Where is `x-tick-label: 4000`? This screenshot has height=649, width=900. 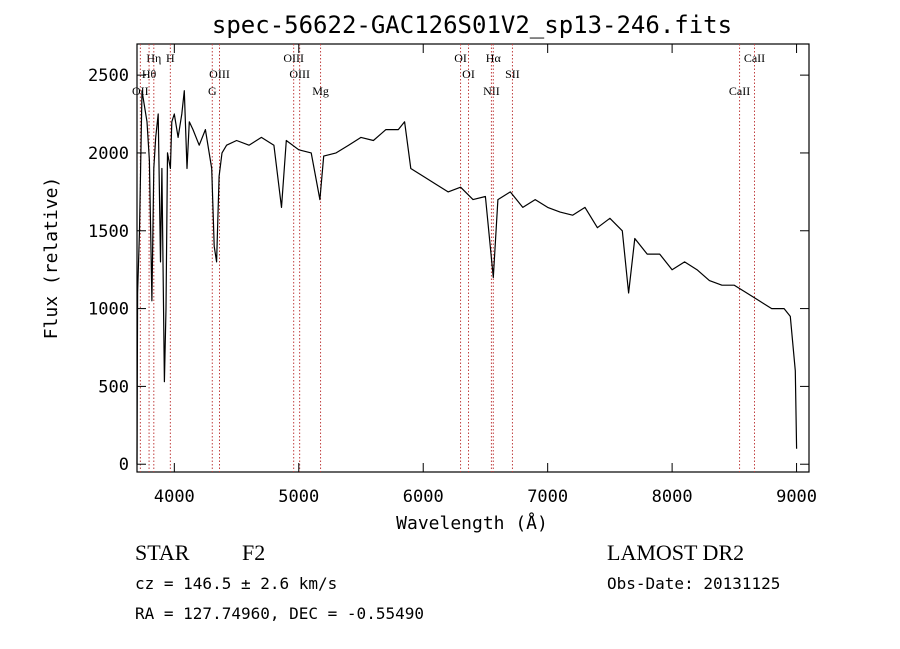
x-tick-label: 4000 is located at coordinates (174, 497).